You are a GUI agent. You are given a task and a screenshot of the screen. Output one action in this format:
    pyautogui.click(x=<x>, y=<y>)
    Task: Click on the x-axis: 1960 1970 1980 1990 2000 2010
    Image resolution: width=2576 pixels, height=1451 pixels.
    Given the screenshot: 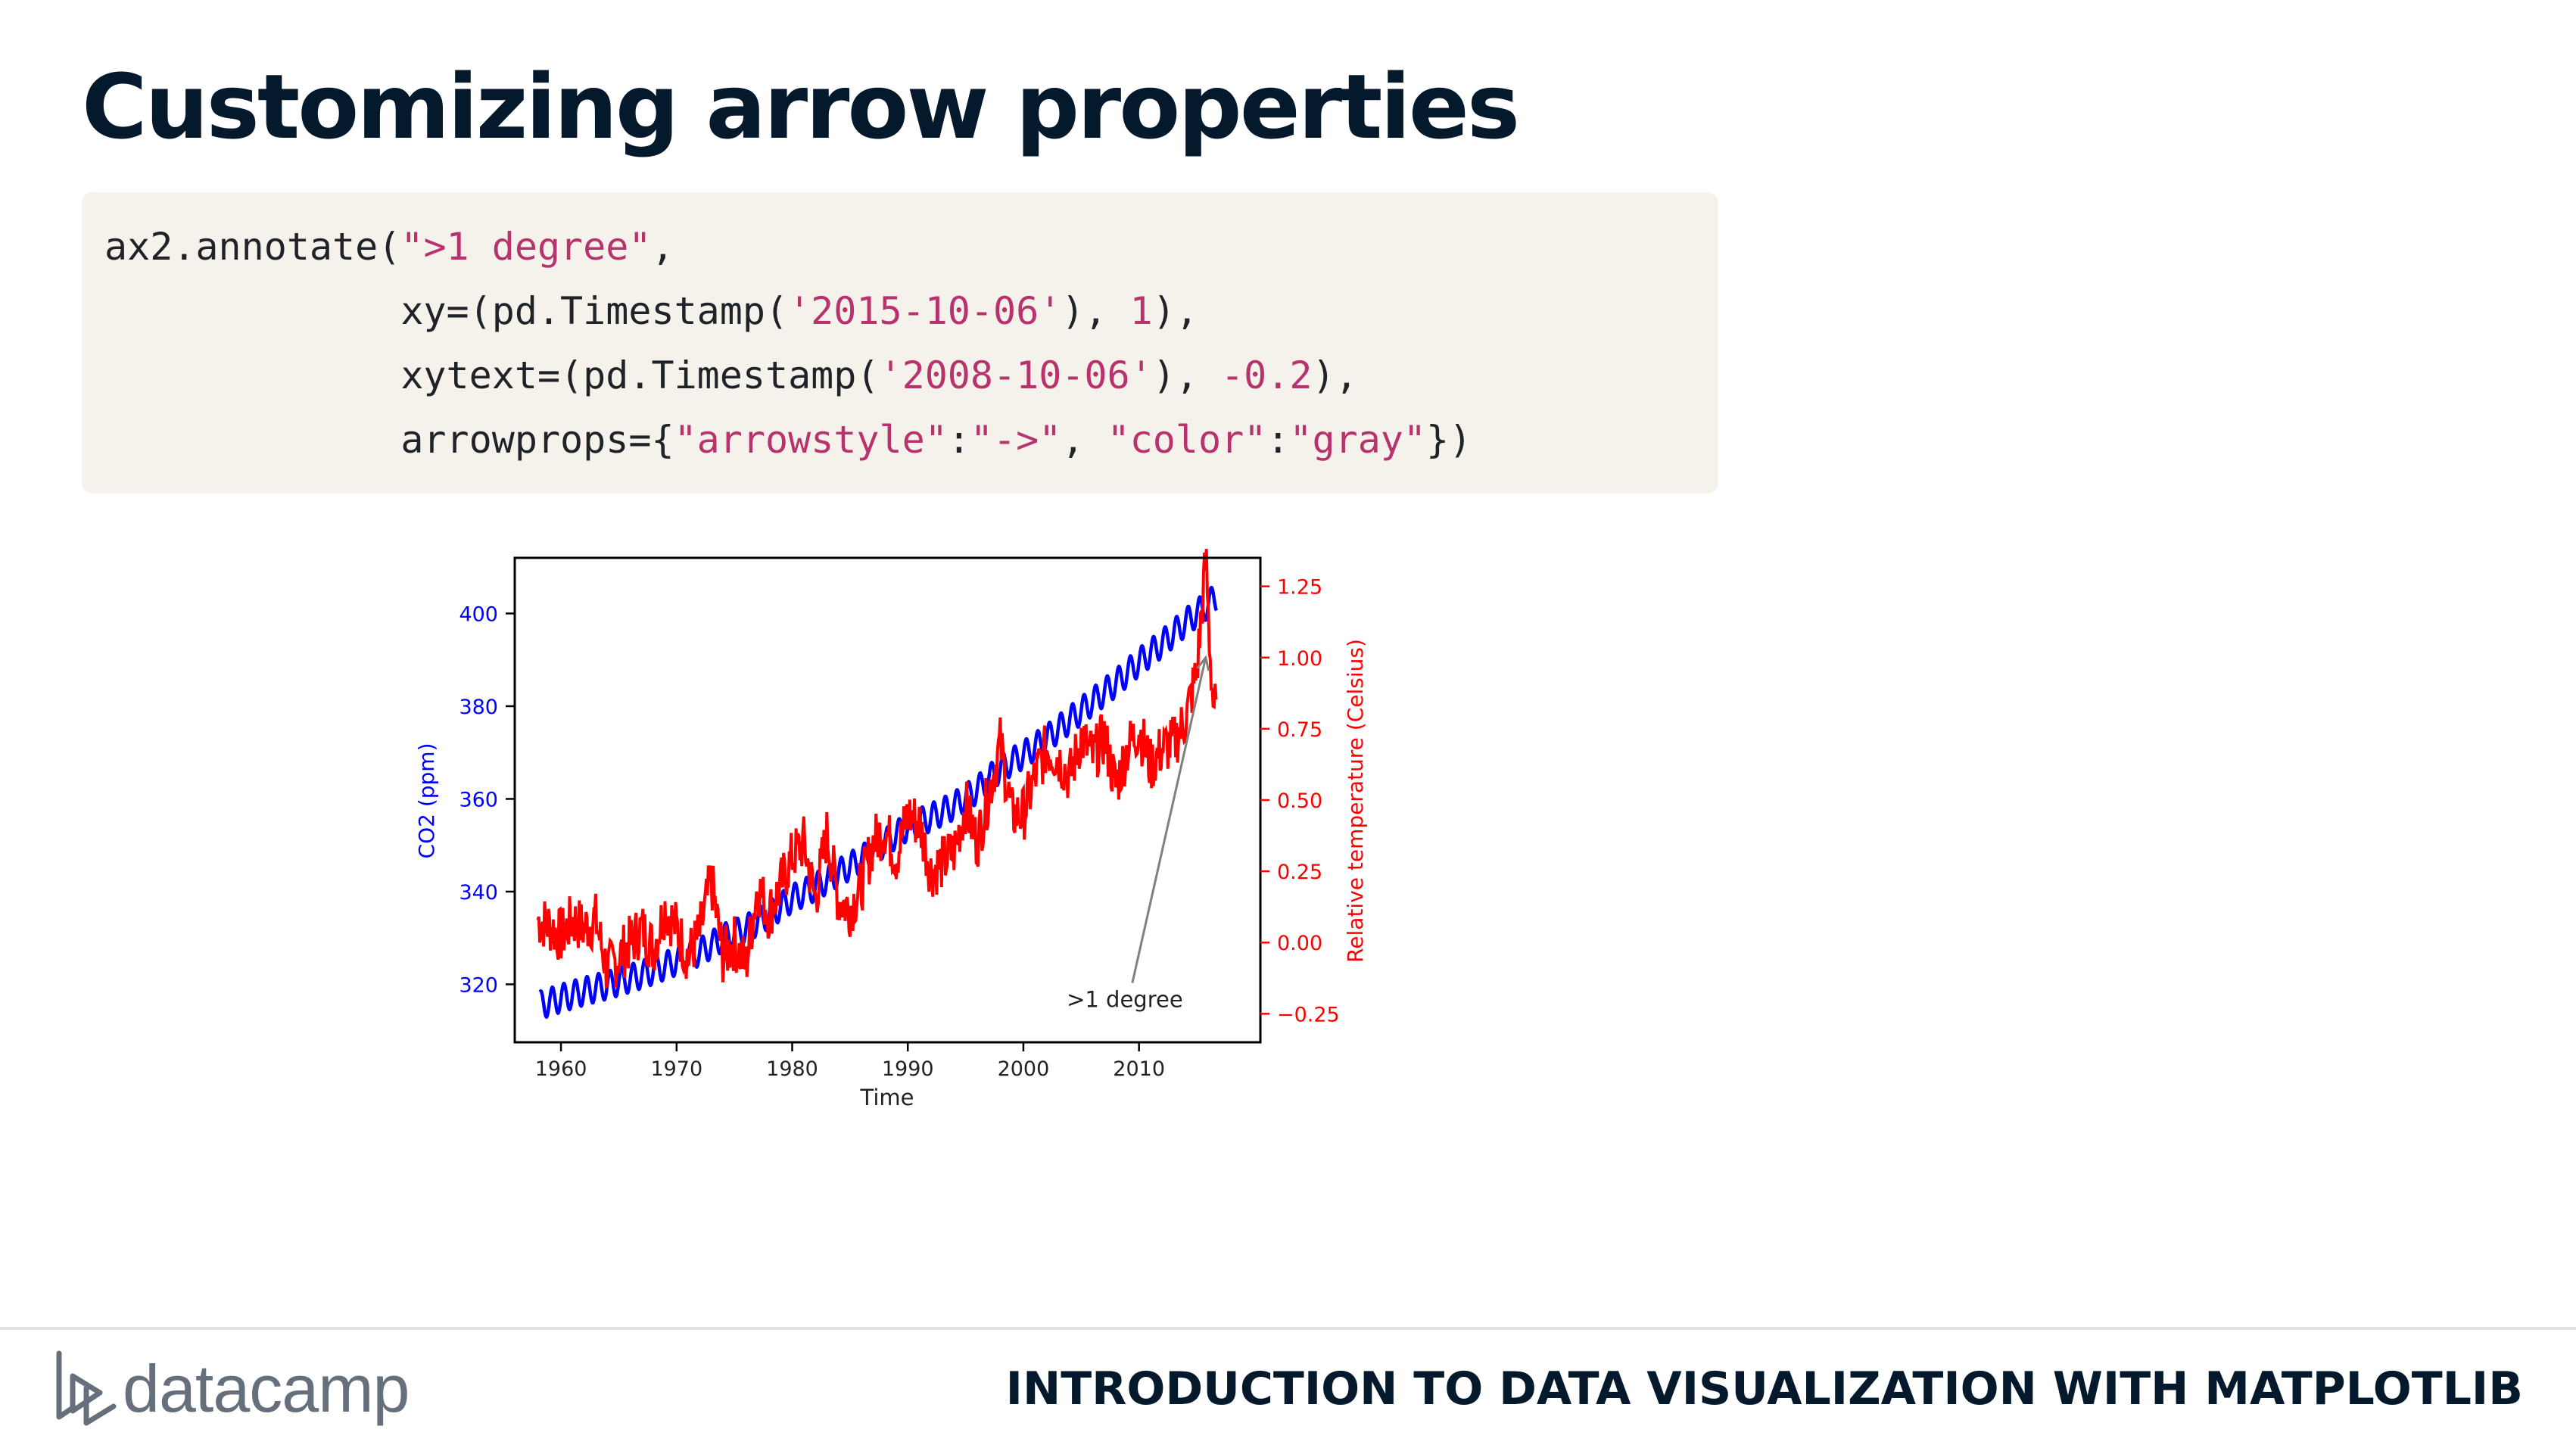 What is the action you would take?
    pyautogui.click(x=850, y=1061)
    